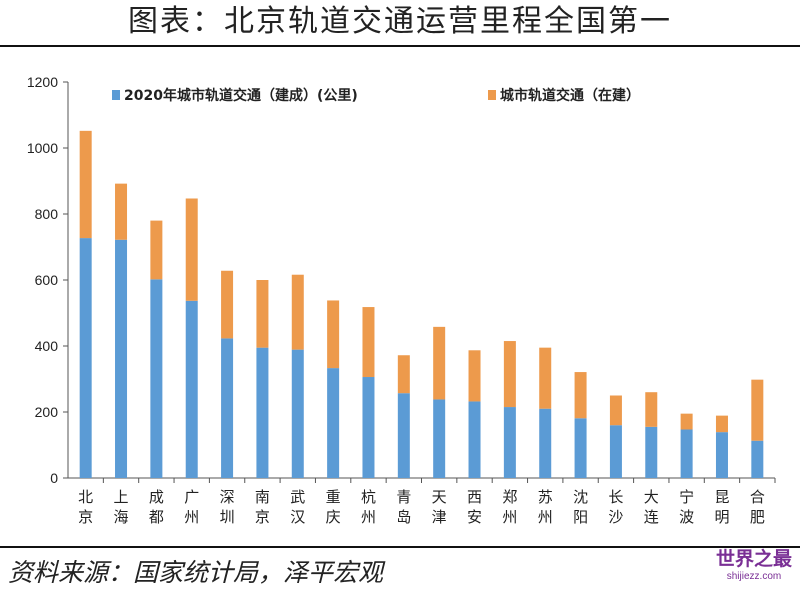  Describe the element at coordinates (403, 517) in the screenshot. I see `x-tick-label-char: 岛` at that location.